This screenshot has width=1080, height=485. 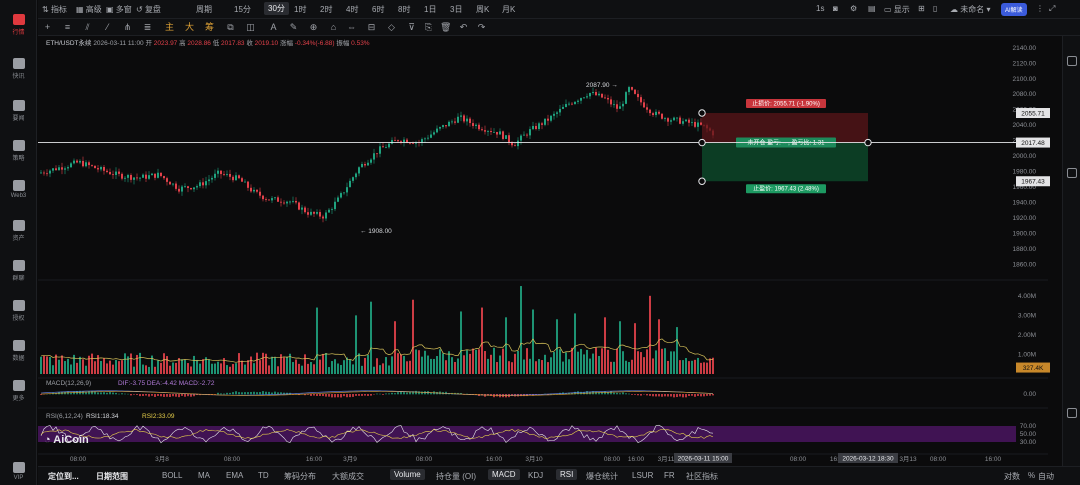 What do you see at coordinates (509, 9) in the screenshot?
I see `period-tab-10: 月K` at bounding box center [509, 9].